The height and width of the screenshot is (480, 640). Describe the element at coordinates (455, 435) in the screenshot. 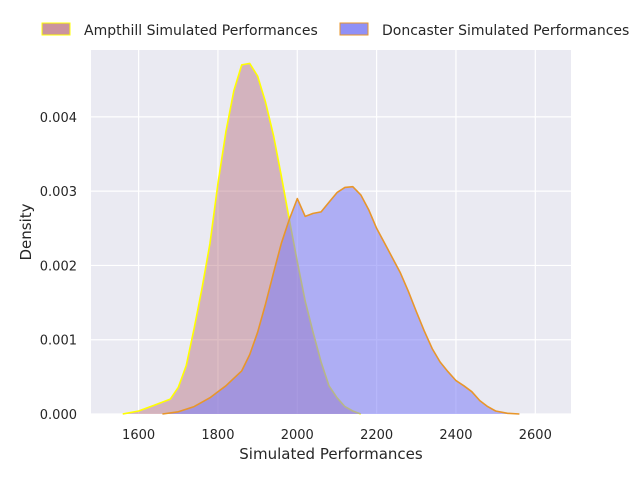

I see `x-tick-label: 2400` at that location.